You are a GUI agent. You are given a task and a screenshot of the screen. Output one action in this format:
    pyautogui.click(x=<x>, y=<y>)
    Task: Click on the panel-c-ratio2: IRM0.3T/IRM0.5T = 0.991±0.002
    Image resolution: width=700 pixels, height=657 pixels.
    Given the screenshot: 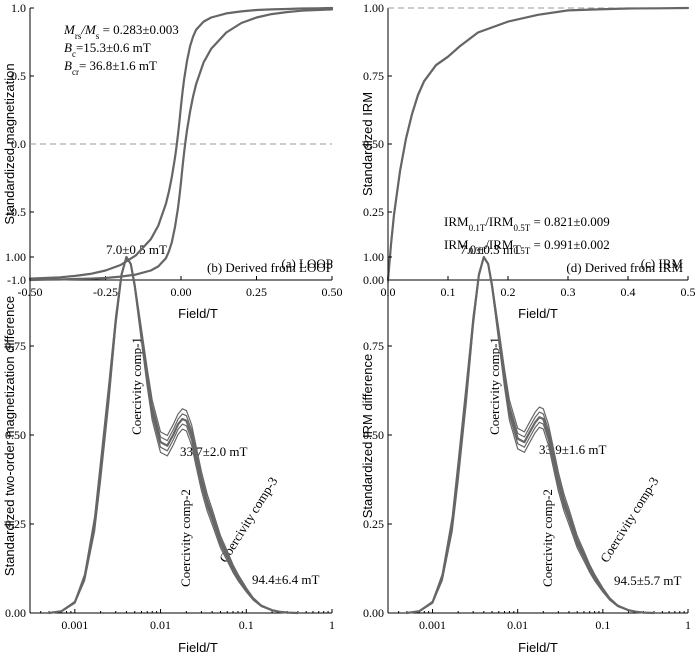 What is the action you would take?
    pyautogui.click(x=527, y=246)
    